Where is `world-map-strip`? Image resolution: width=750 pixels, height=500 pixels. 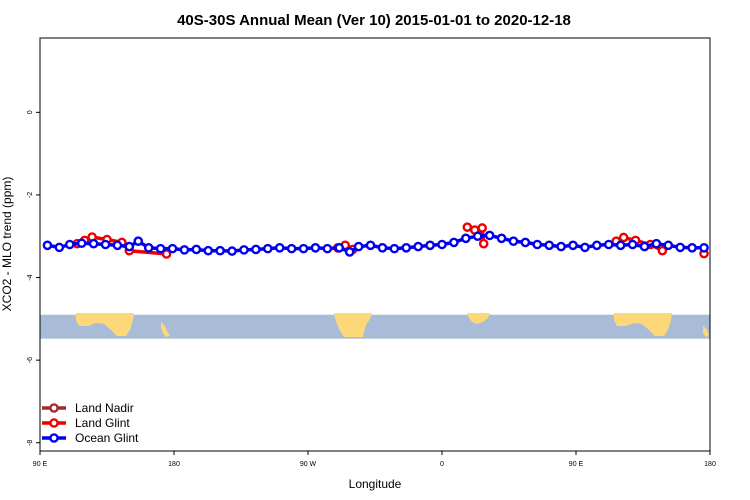
world-map-strip is located at coordinates (375, 326).